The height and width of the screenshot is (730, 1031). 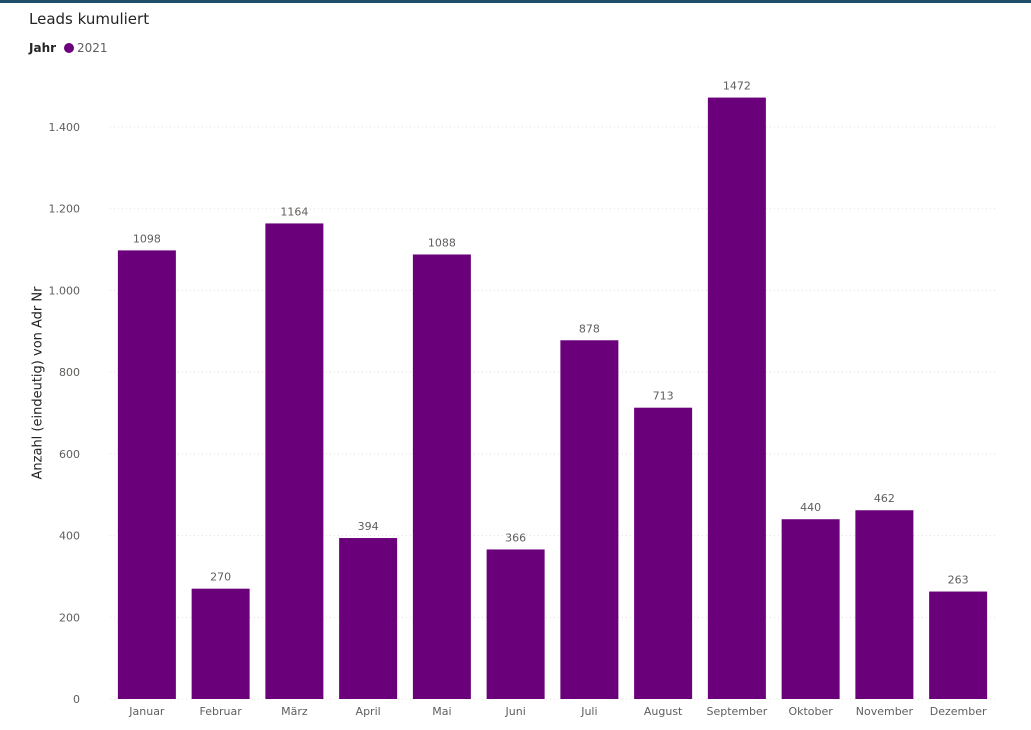 I want to click on x-tick-label-januar: Januar, so click(x=146, y=711).